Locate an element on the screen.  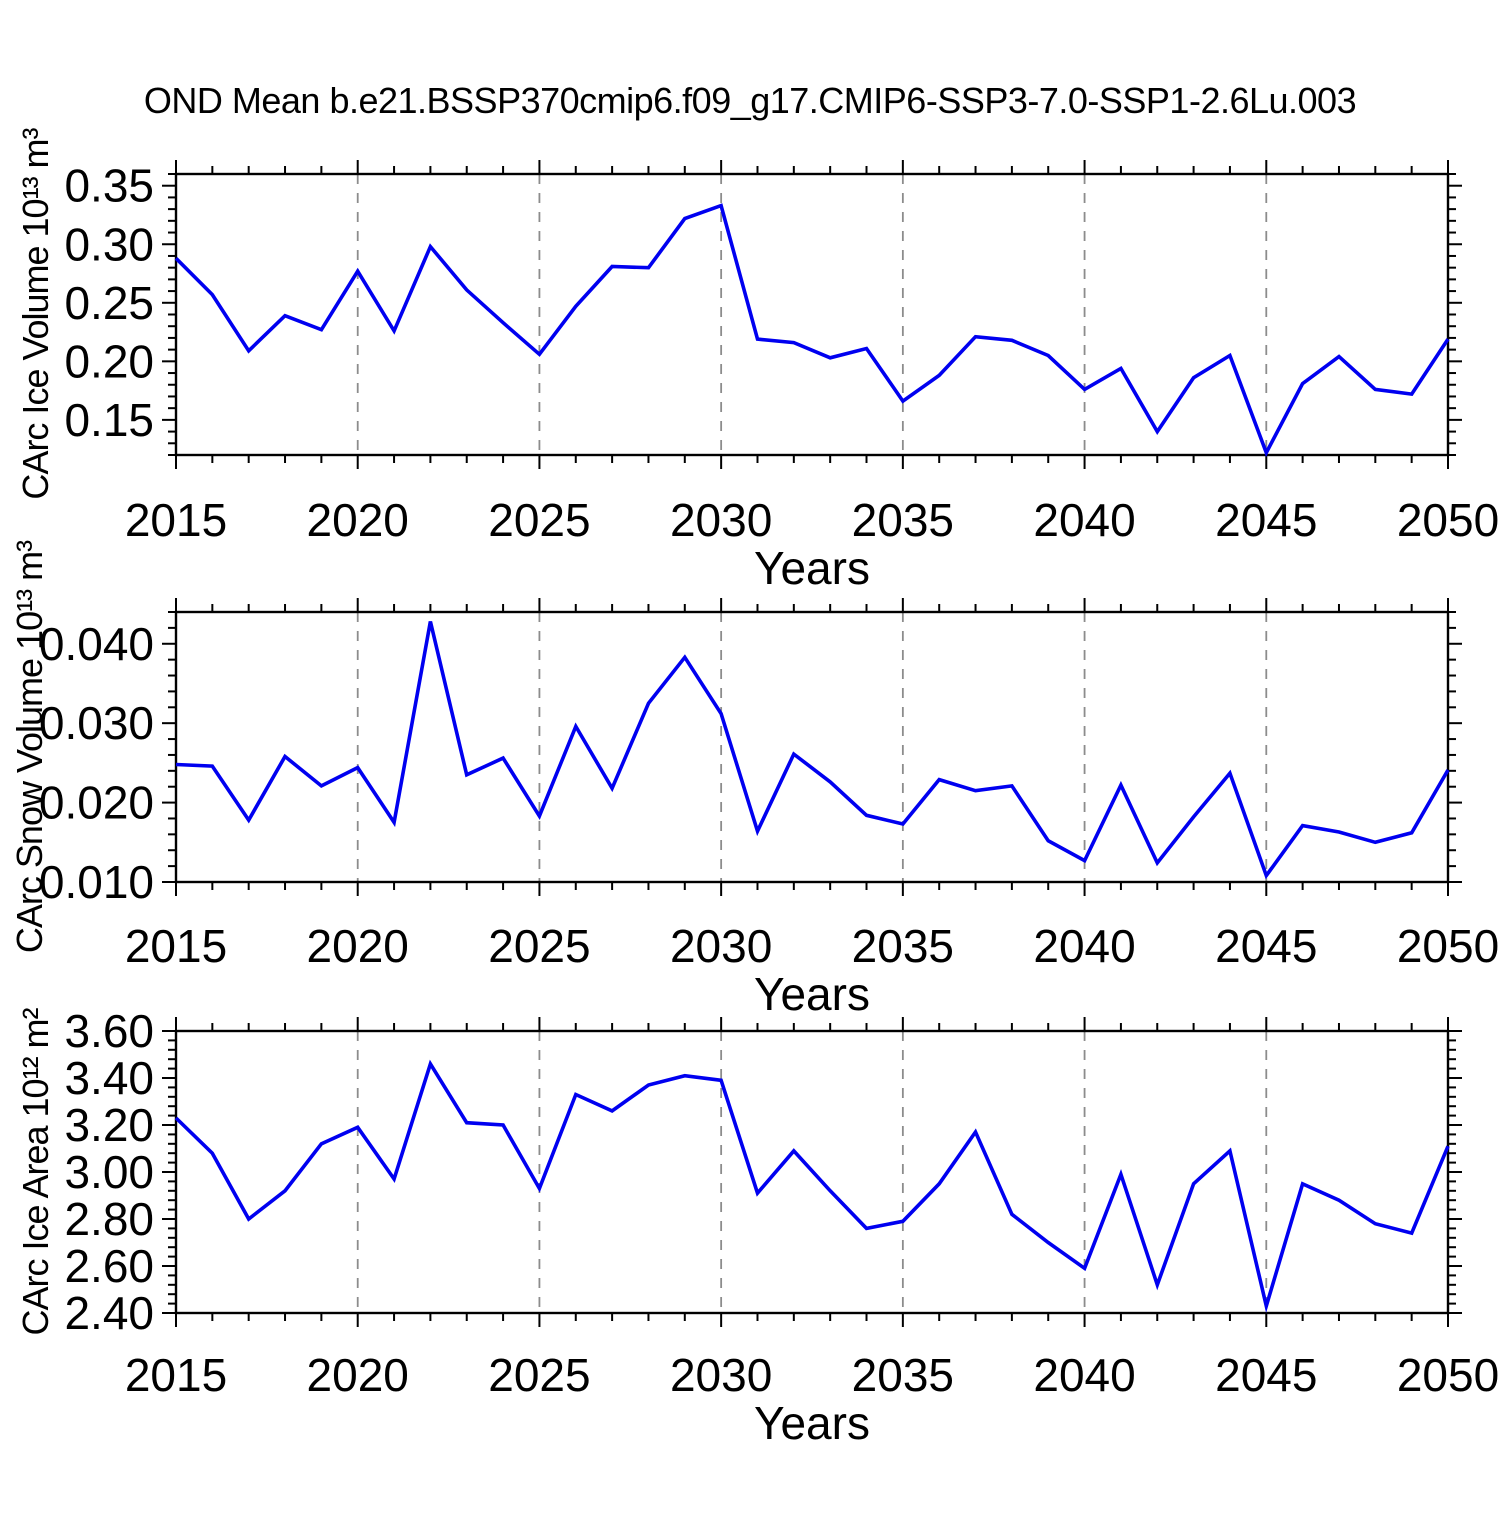
y-axis-label-ice-area: CArc Ice Area 10¹² m² is located at coordinates (35, 1172).